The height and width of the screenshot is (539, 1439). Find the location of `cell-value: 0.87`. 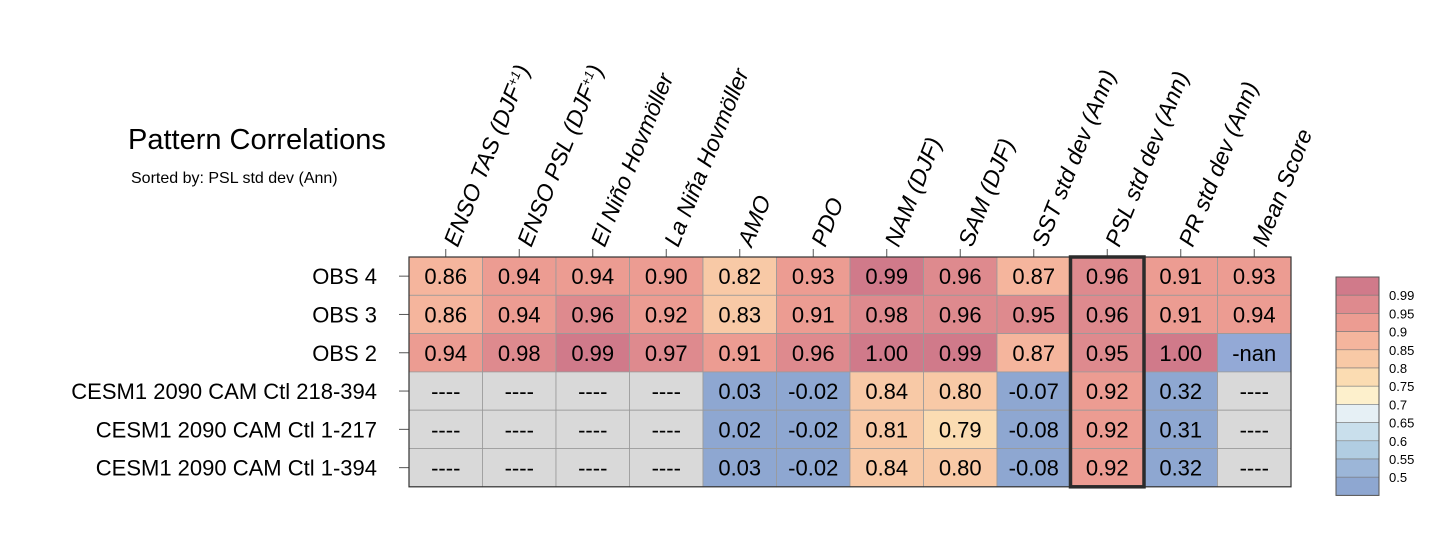

cell-value: 0.87 is located at coordinates (1033, 276).